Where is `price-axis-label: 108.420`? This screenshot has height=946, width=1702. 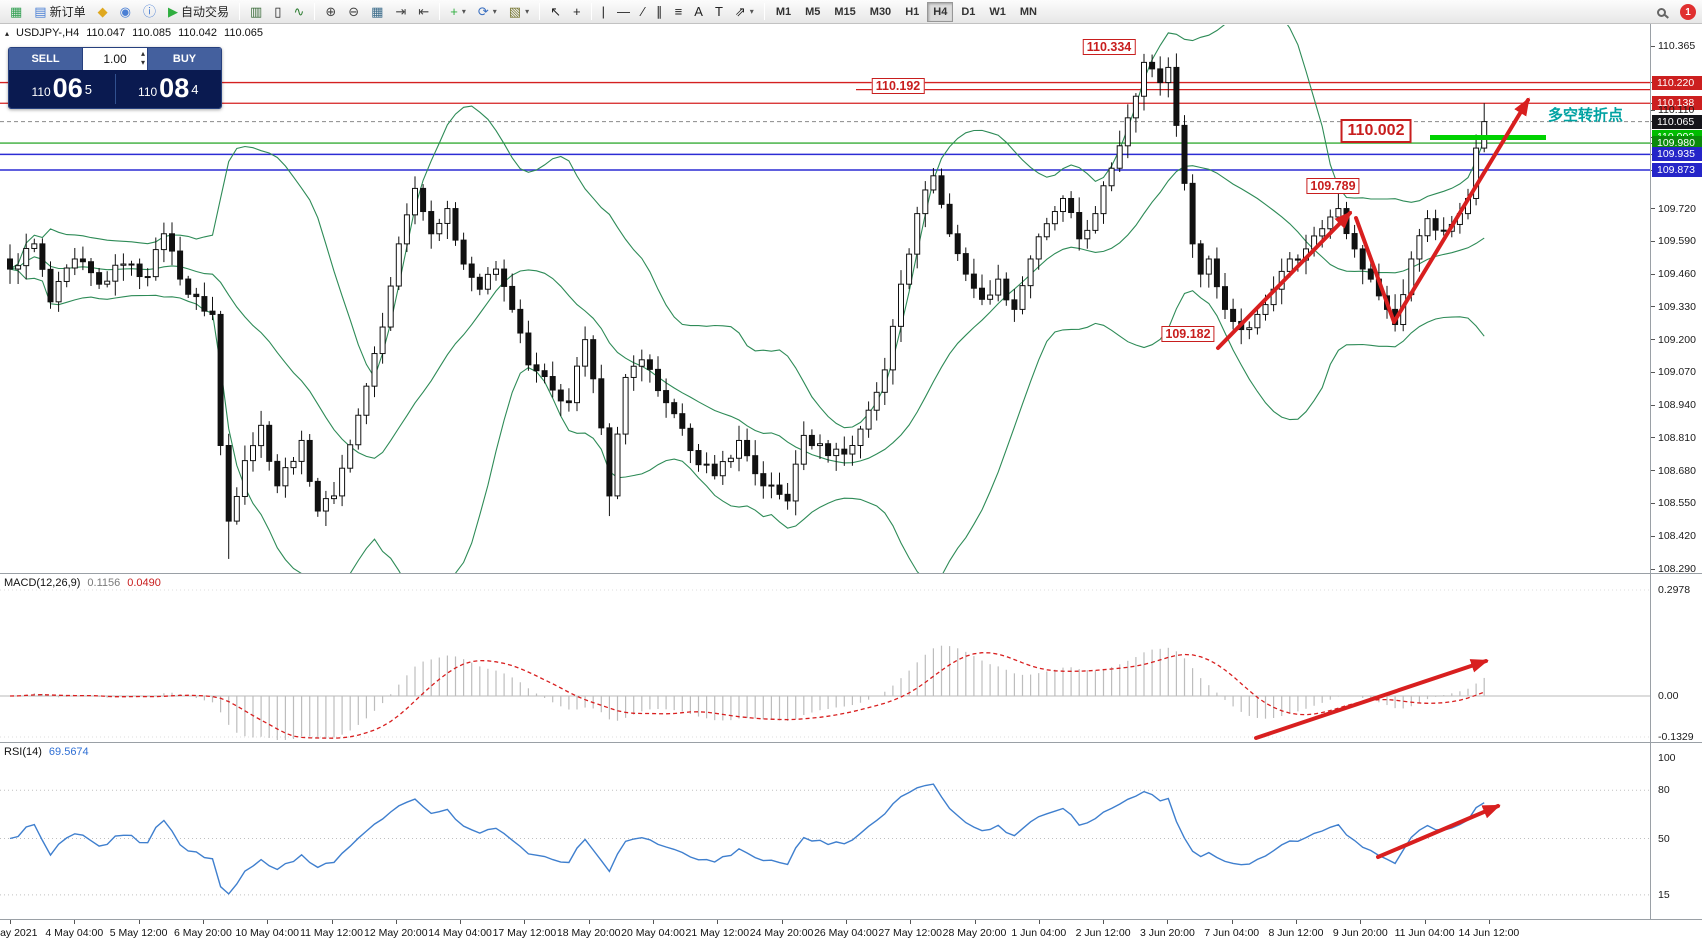 price-axis-label: 108.420 is located at coordinates (1677, 536).